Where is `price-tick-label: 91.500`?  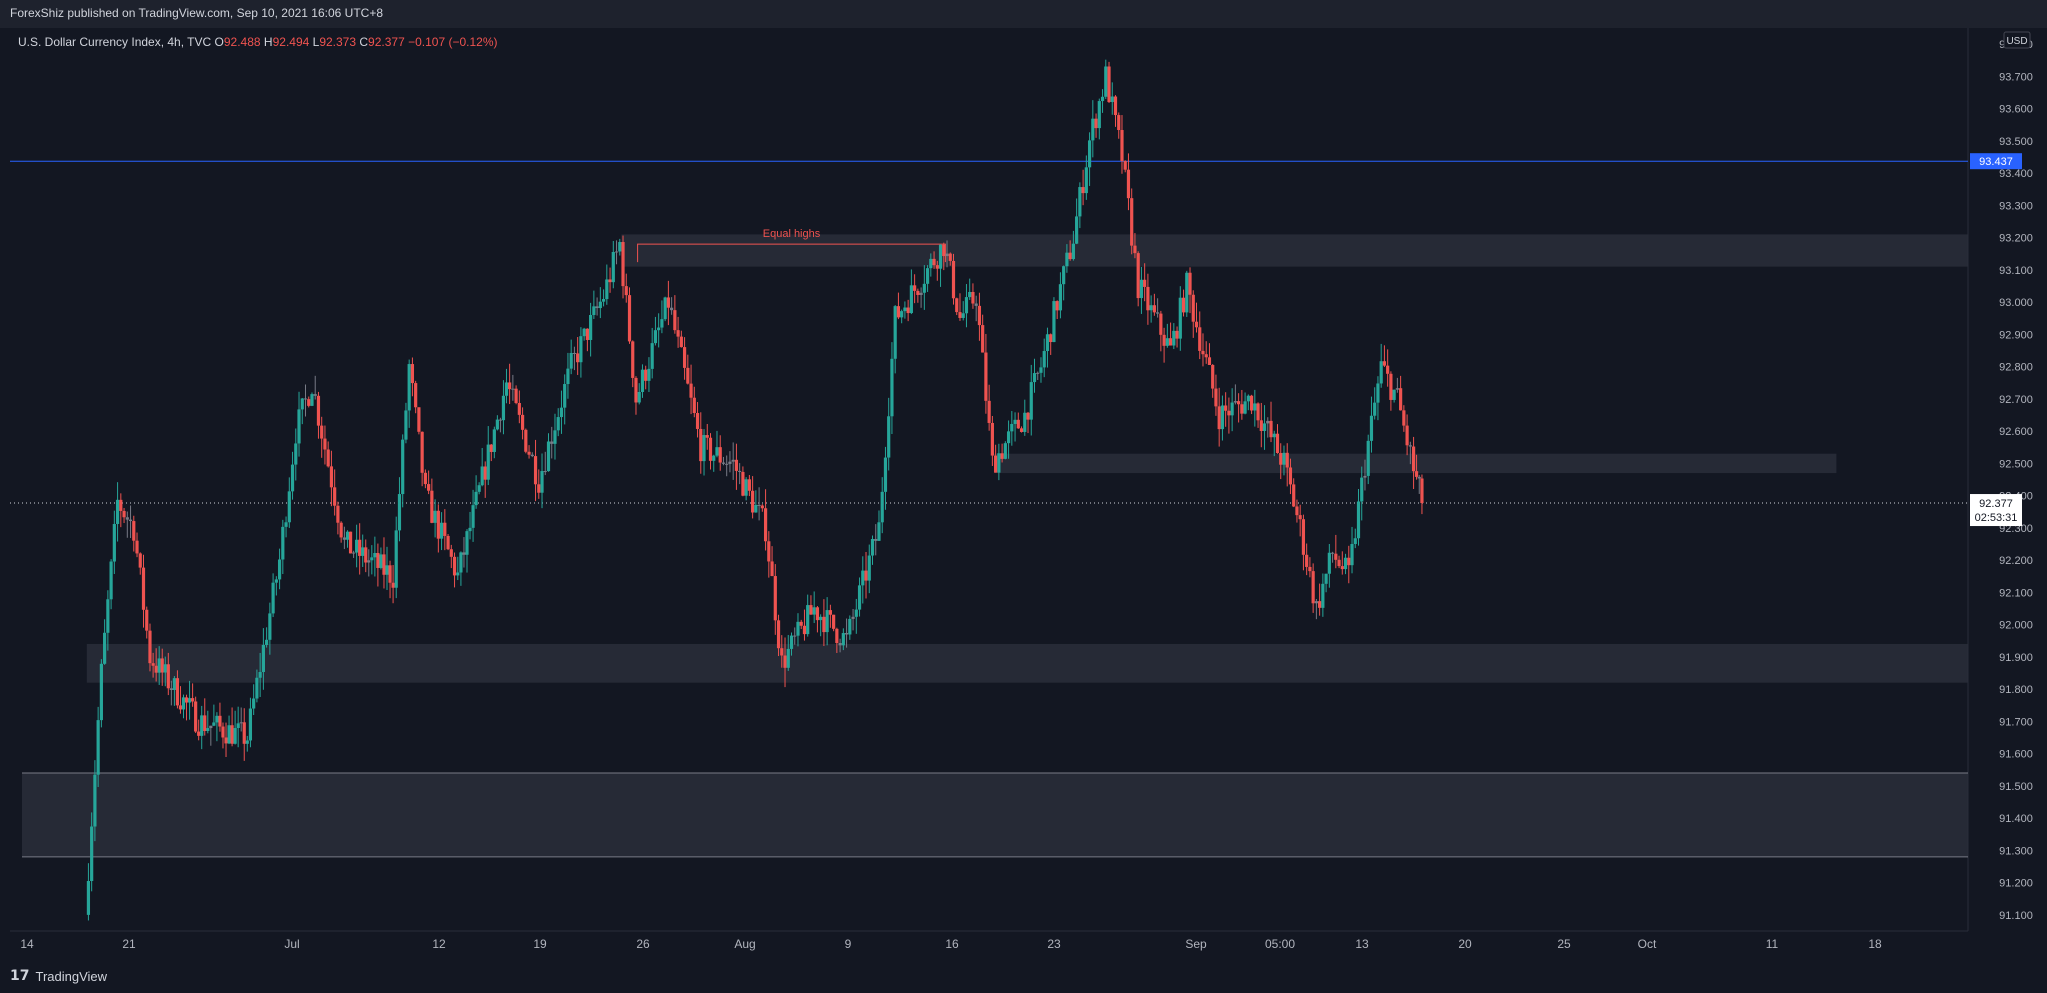
price-tick-label: 91.500 is located at coordinates (2016, 787).